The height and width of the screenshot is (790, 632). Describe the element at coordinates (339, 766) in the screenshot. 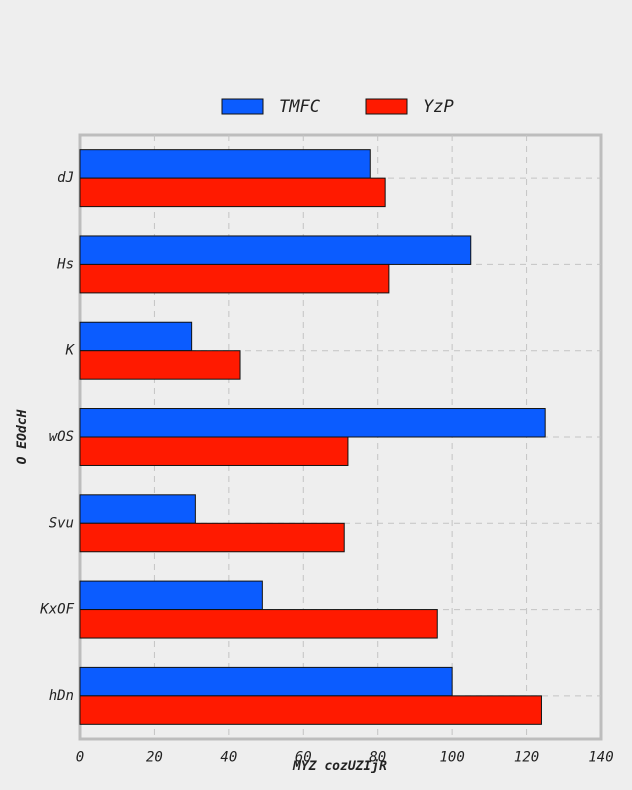

I see `x-axis-label: MYZ cozUZIjR` at that location.